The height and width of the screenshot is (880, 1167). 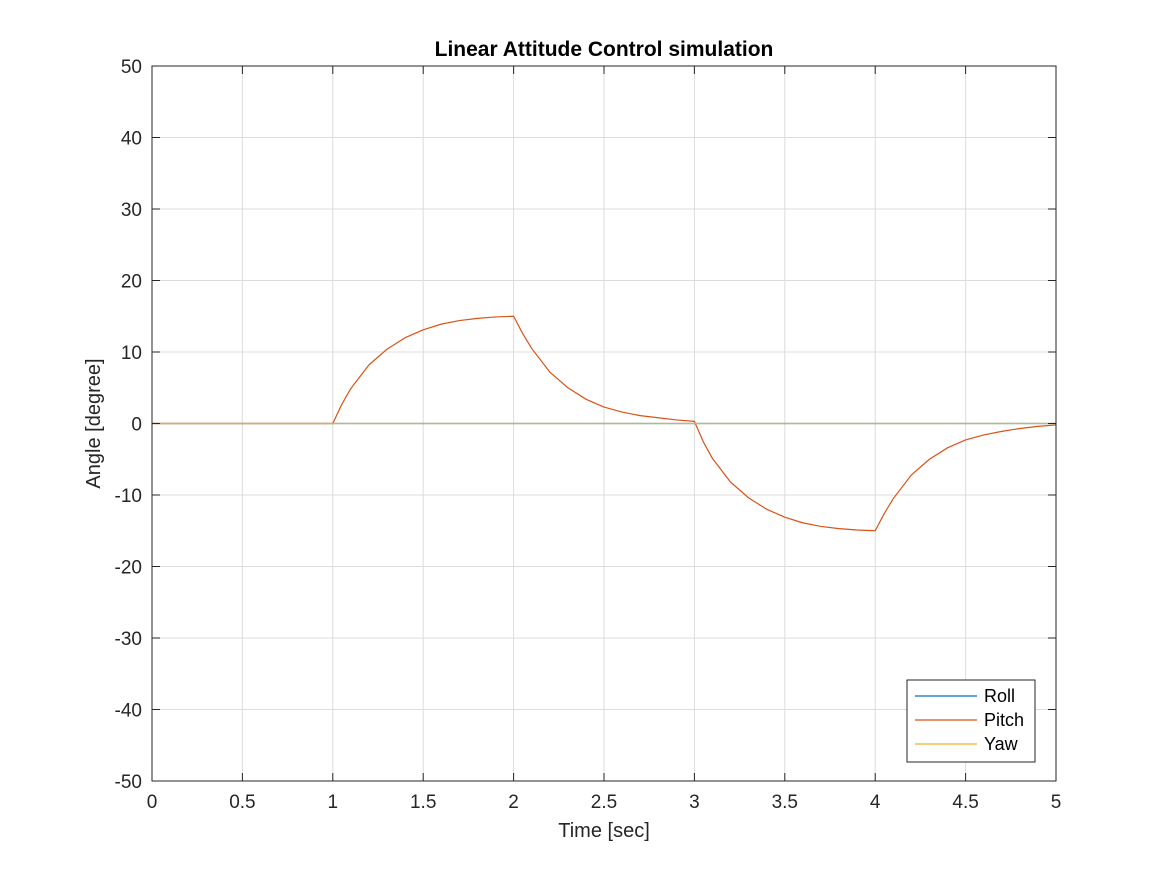 What do you see at coordinates (999, 696) in the screenshot?
I see `legend-label: Roll` at bounding box center [999, 696].